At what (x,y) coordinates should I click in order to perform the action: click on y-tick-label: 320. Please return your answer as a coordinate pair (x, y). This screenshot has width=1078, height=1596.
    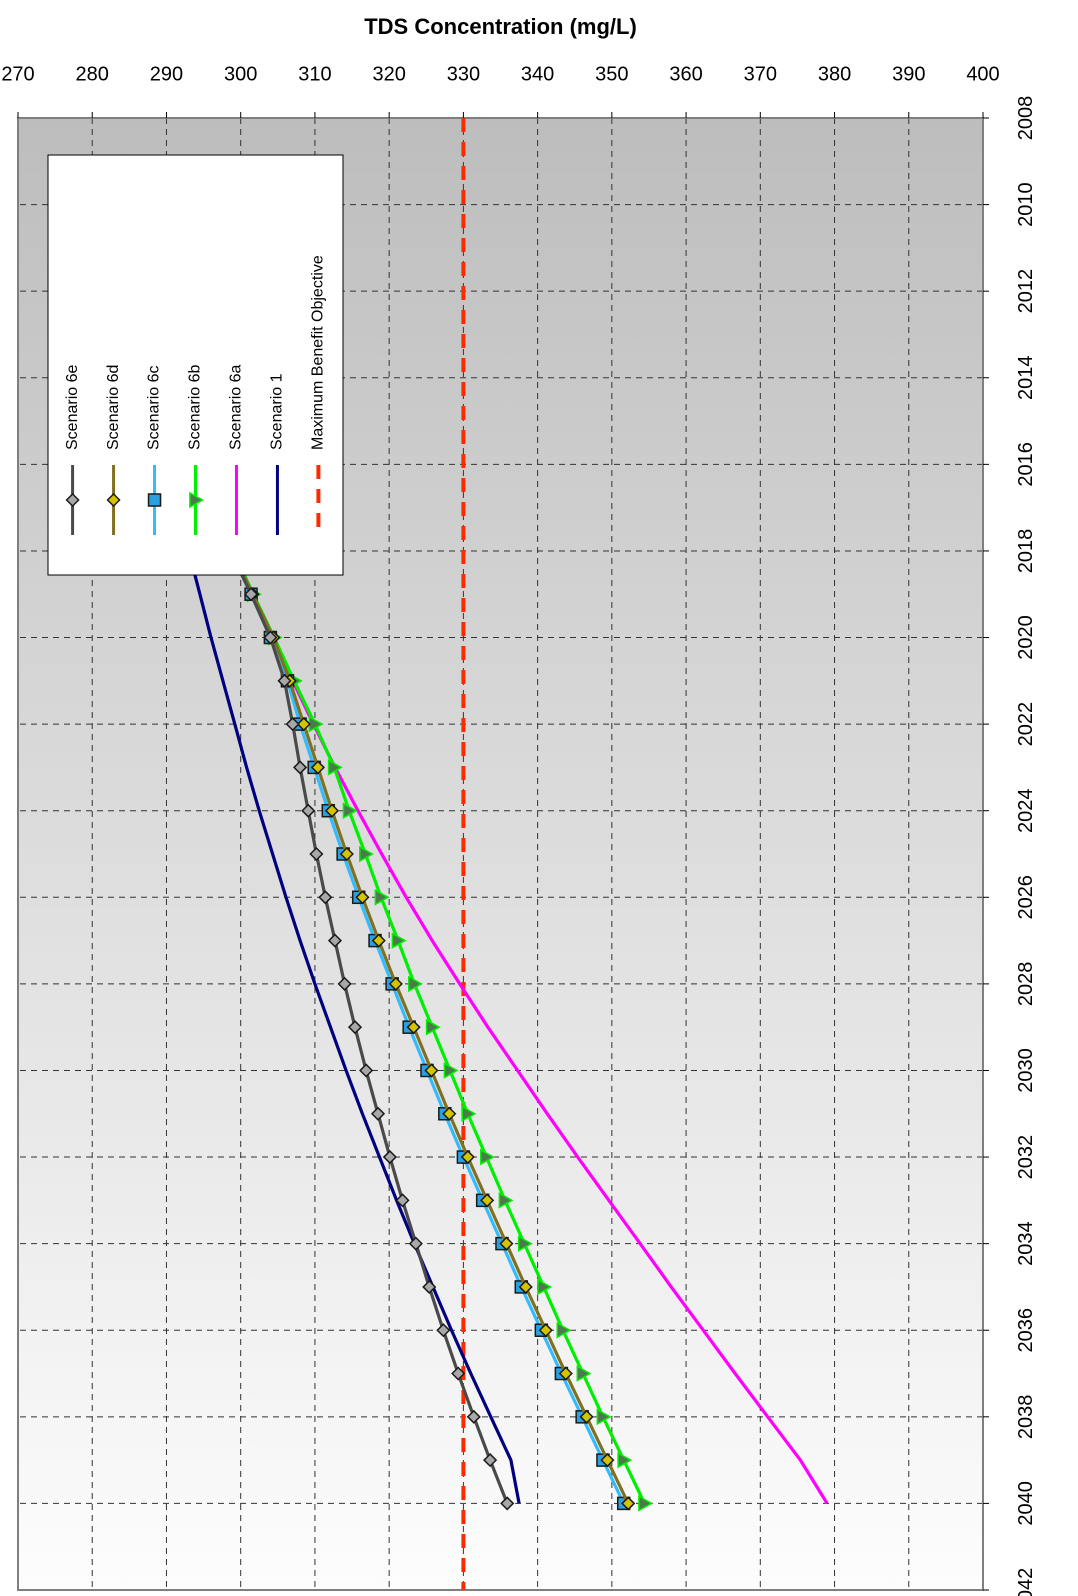
    Looking at the image, I should click on (388, 74).